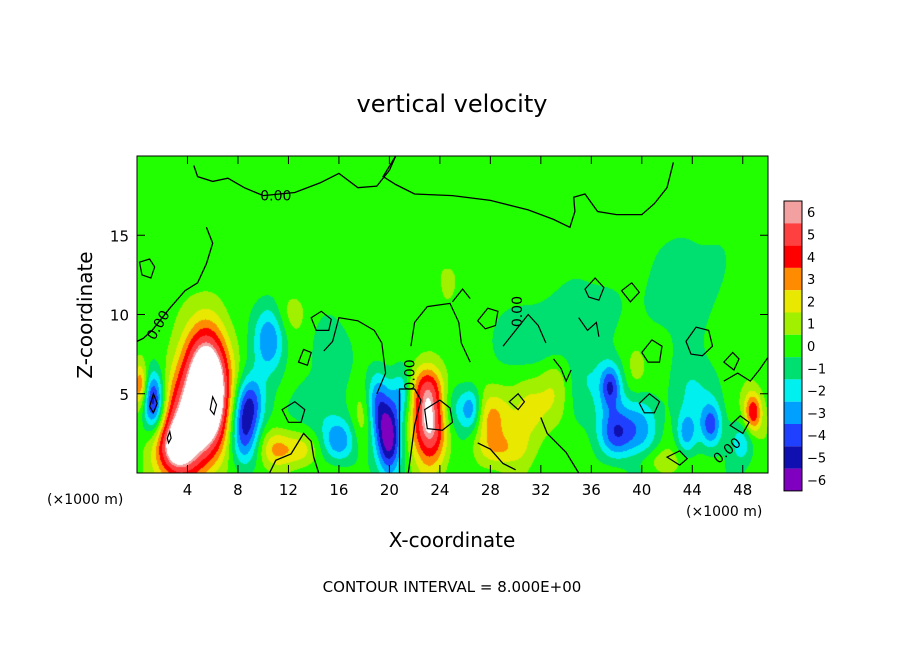  What do you see at coordinates (119, 236) in the screenshot?
I see `y-tick-label: 15` at bounding box center [119, 236].